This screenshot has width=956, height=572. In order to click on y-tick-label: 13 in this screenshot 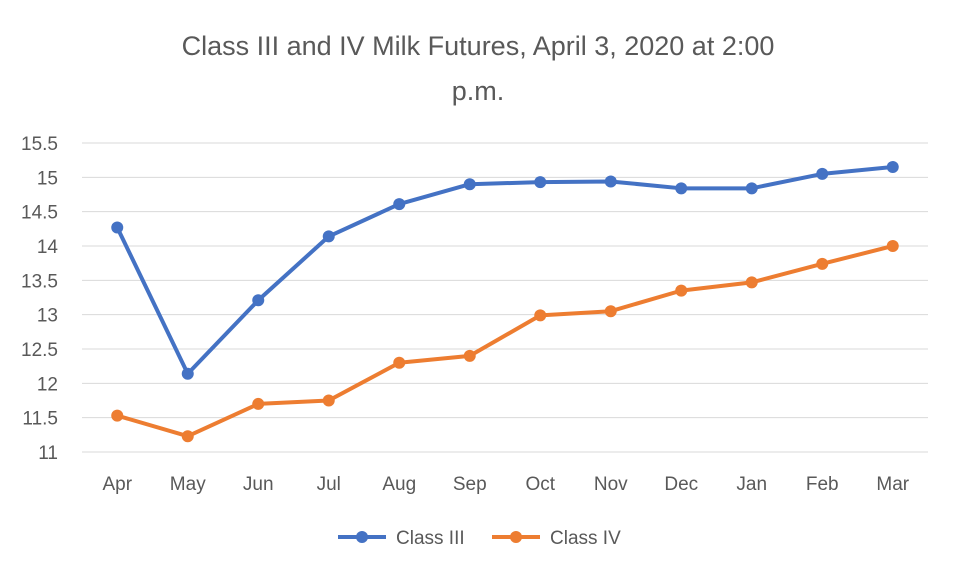, I will do `click(47, 316)`.